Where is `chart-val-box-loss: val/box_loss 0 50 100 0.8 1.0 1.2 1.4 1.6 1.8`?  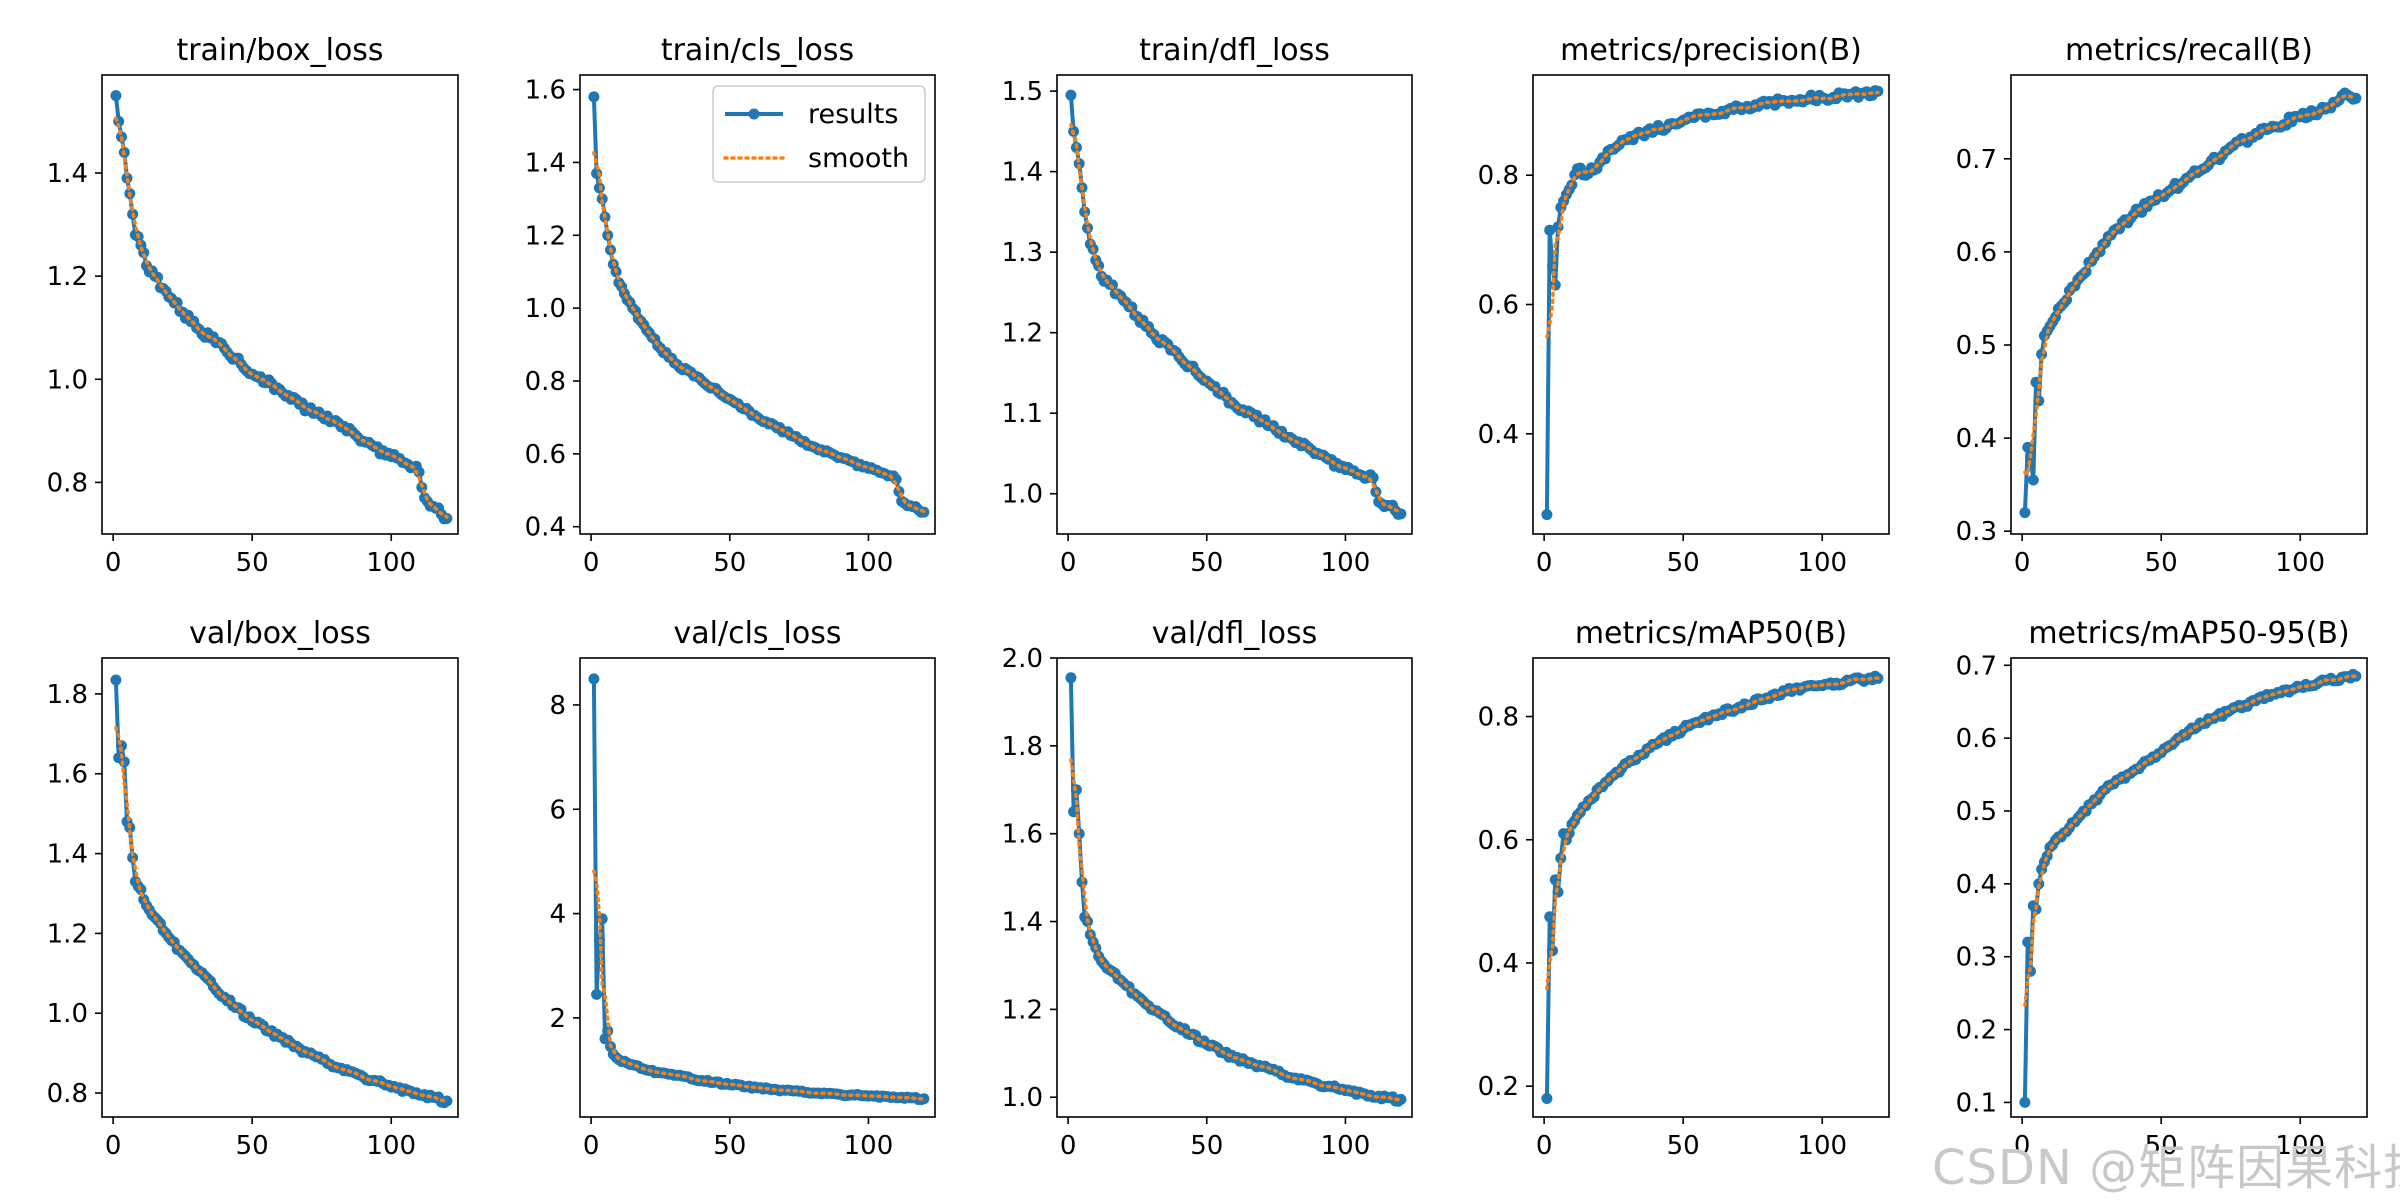 chart-val-box-loss: val/box_loss 0 50 100 0.8 1.0 1.2 1.4 1.6 1.8 is located at coordinates (253, 888).